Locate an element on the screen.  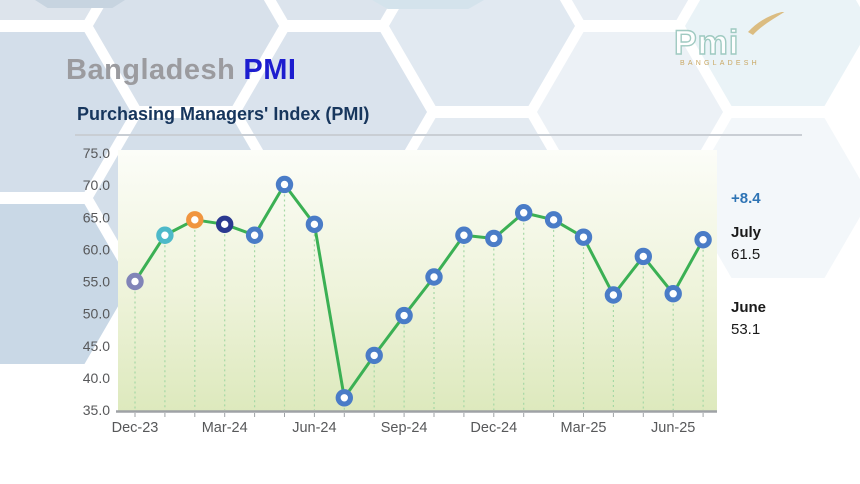
y-axis-tick-label: 70.0 is located at coordinates (96, 185).